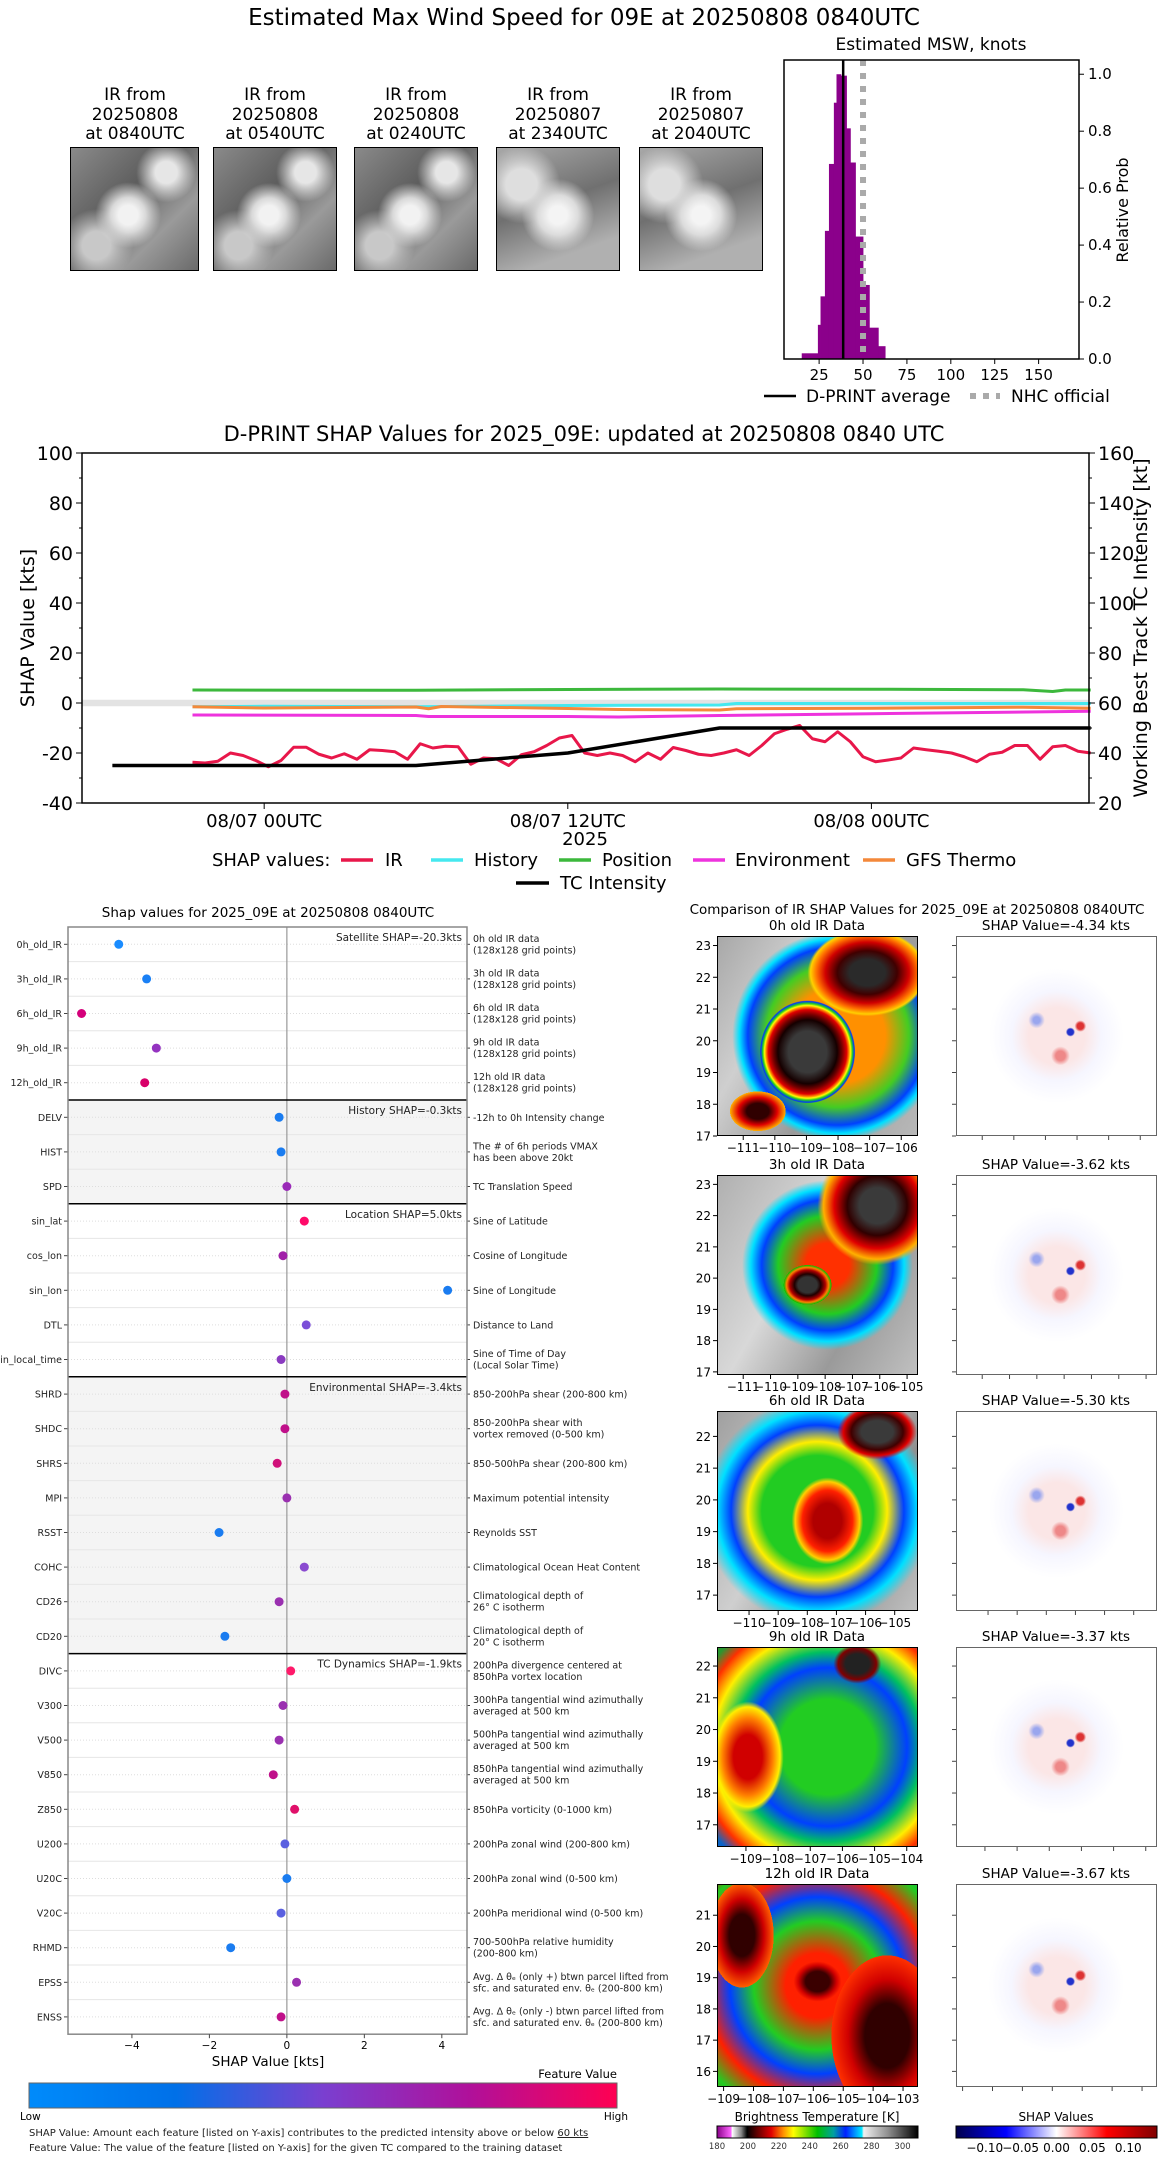  What do you see at coordinates (506, 860) in the screenshot?
I see `legend-label: History` at bounding box center [506, 860].